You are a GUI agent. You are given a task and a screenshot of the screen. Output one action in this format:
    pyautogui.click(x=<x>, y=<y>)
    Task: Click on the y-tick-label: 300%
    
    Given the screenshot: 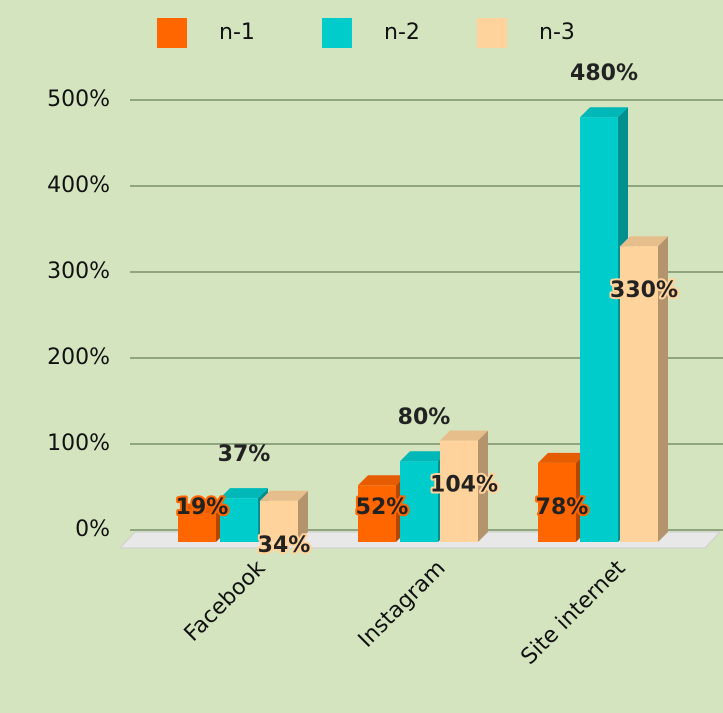 What is the action you would take?
    pyautogui.click(x=78, y=271)
    